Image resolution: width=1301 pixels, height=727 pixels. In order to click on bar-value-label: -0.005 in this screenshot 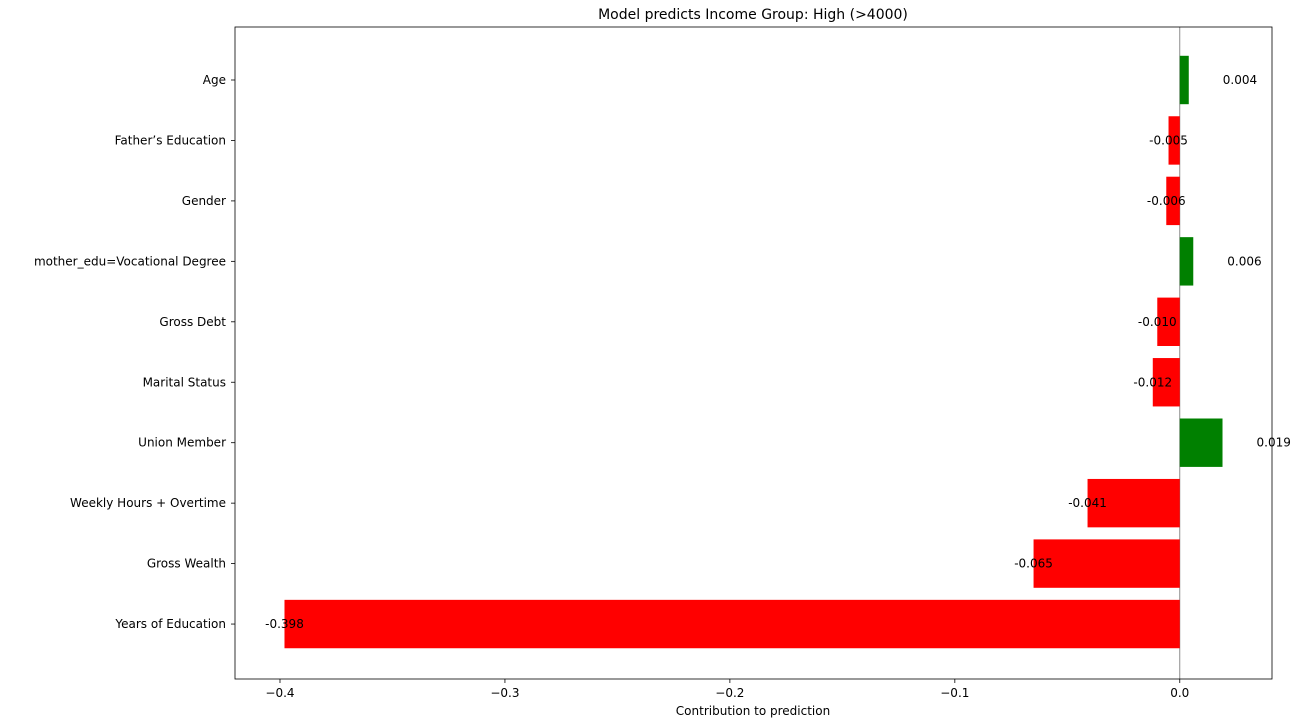, I will do `click(1168, 140)`.